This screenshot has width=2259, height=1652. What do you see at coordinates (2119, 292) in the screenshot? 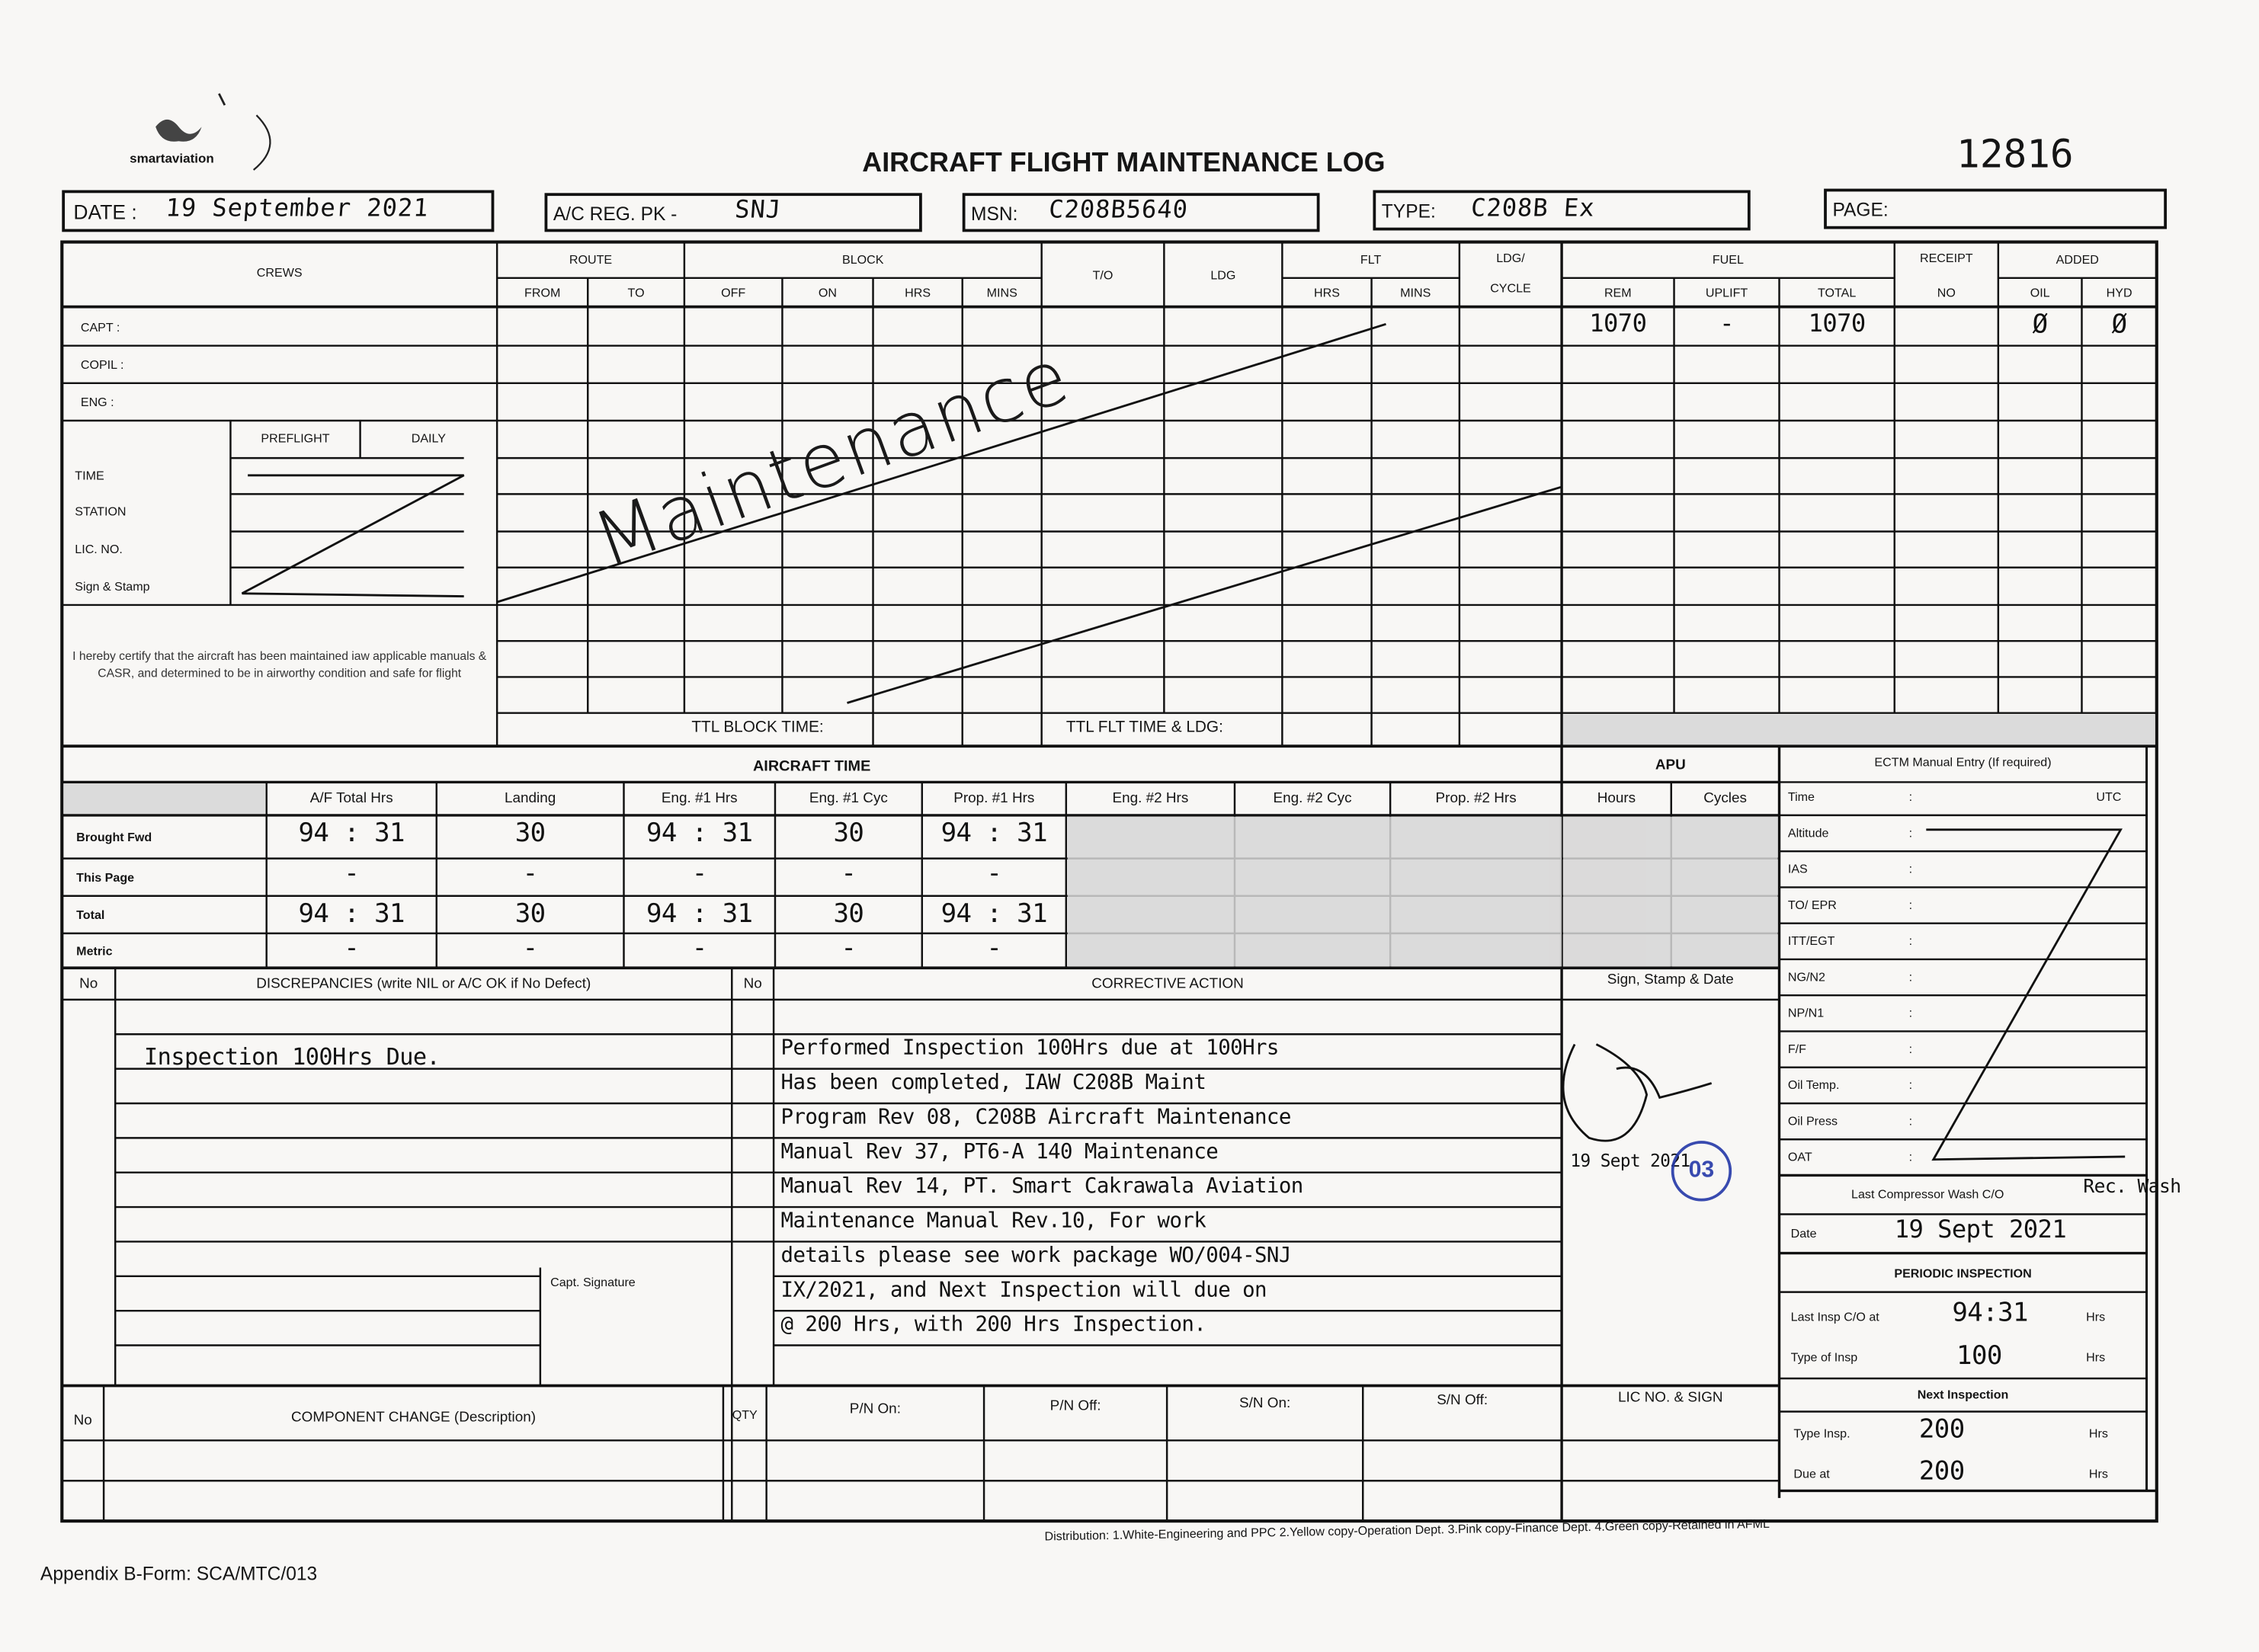
I see `hyd-header: HYD` at bounding box center [2119, 292].